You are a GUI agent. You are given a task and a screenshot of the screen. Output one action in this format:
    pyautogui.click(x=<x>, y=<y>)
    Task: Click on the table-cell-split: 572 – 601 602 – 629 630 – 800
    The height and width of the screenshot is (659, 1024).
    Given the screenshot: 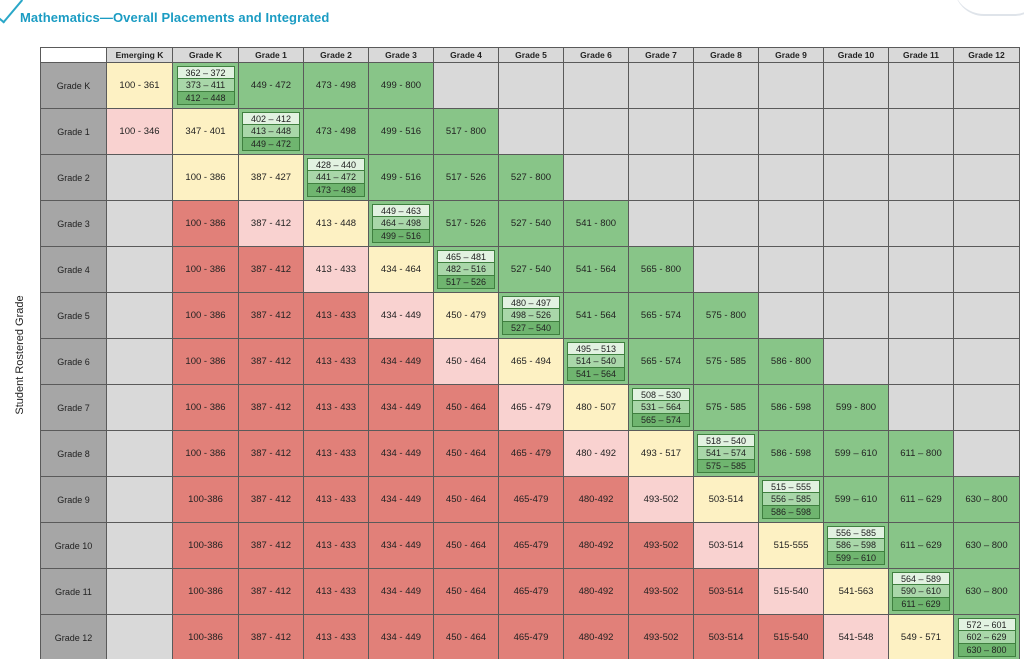 What is the action you would take?
    pyautogui.click(x=987, y=637)
    